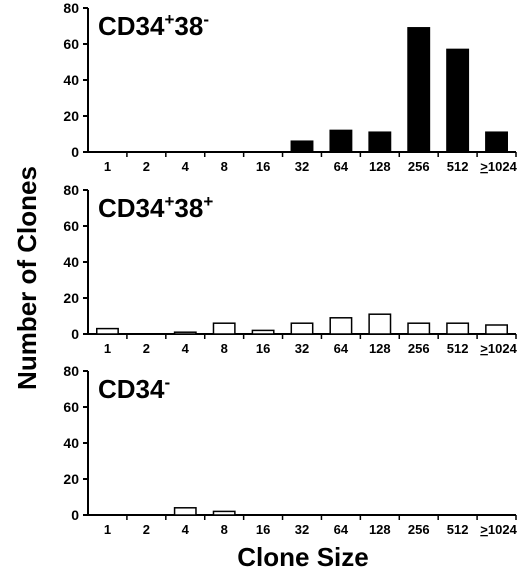  What do you see at coordinates (153, 25) in the screenshot?
I see `panel-title: CD34+38-` at bounding box center [153, 25].